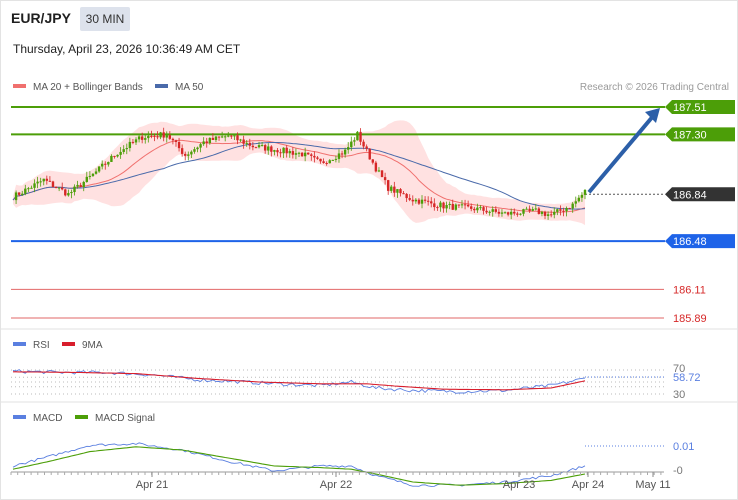 This screenshot has height=500, width=738. I want to click on resistance-label-0: 187.51, so click(690, 108).